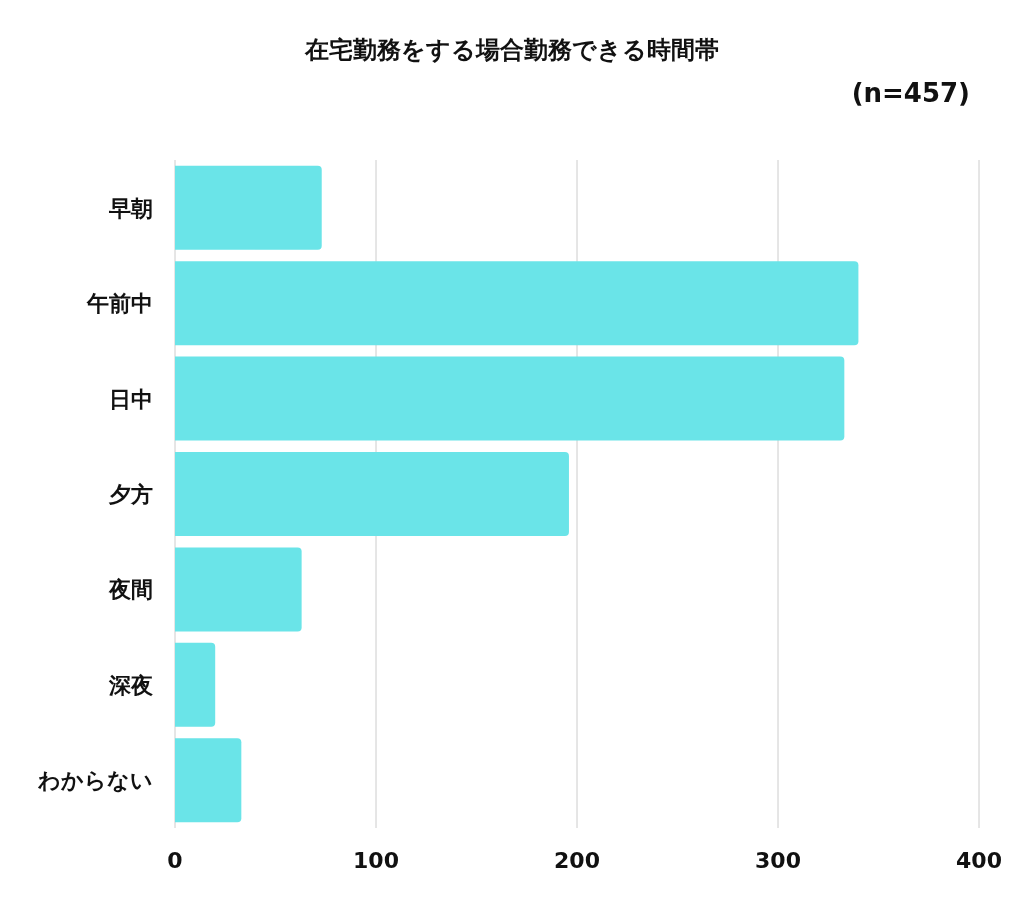  Describe the element at coordinates (130, 494) in the screenshot. I see `y-tick-label: 夕方` at that location.